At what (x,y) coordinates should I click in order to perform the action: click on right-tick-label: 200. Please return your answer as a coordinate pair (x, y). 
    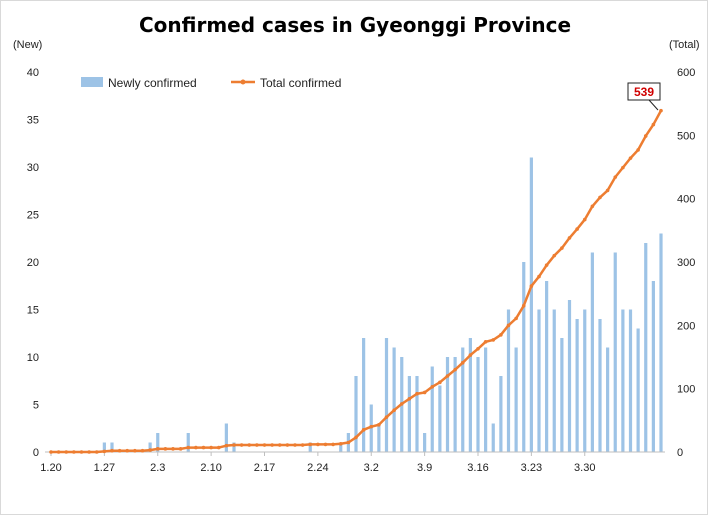
    Looking at the image, I should click on (686, 326).